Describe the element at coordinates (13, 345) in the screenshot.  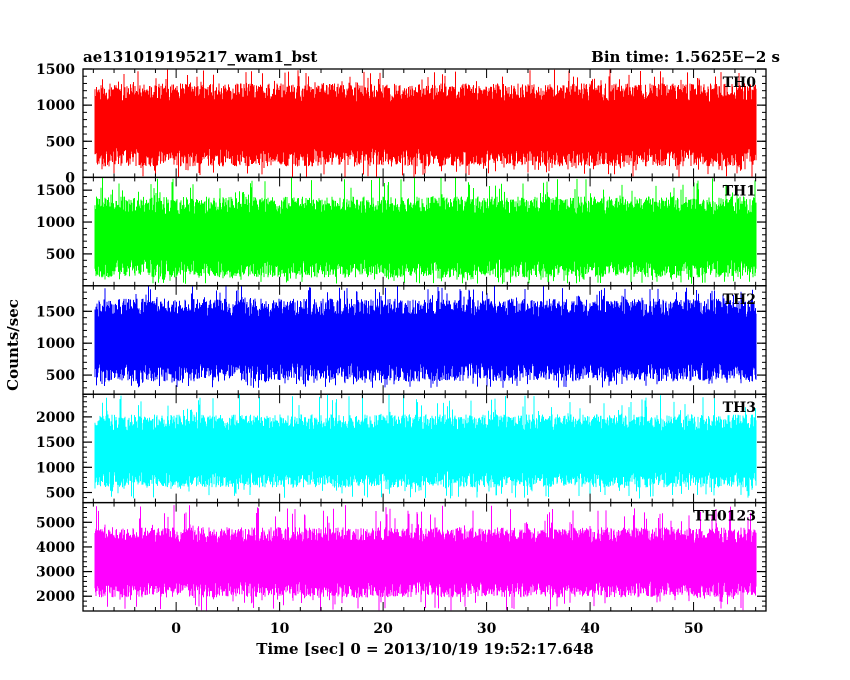
I see `y-axis-label: Counts/sec` at that location.